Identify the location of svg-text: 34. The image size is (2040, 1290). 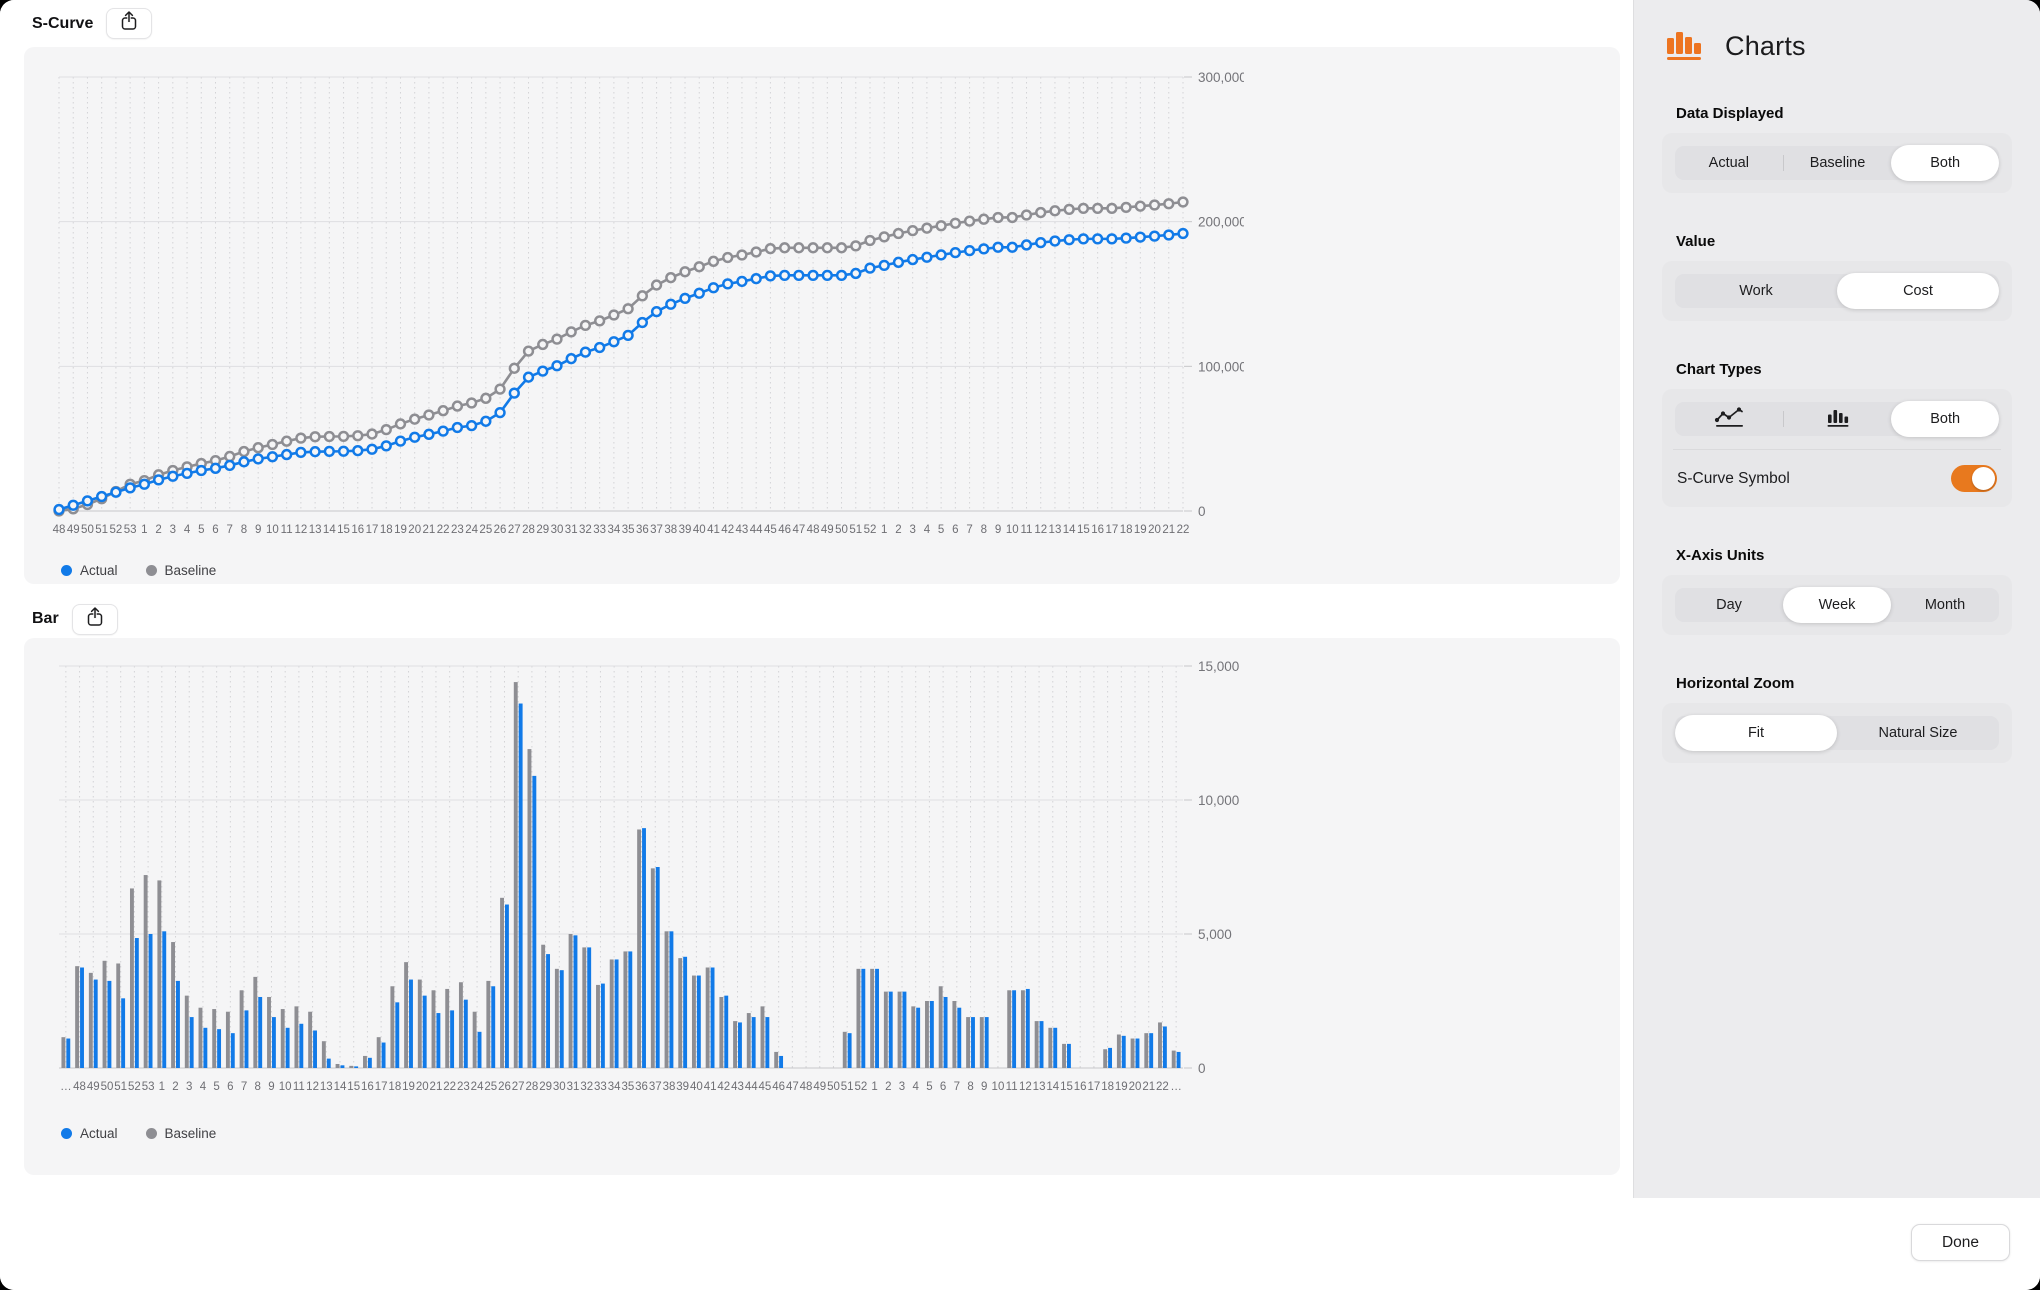
(613, 530).